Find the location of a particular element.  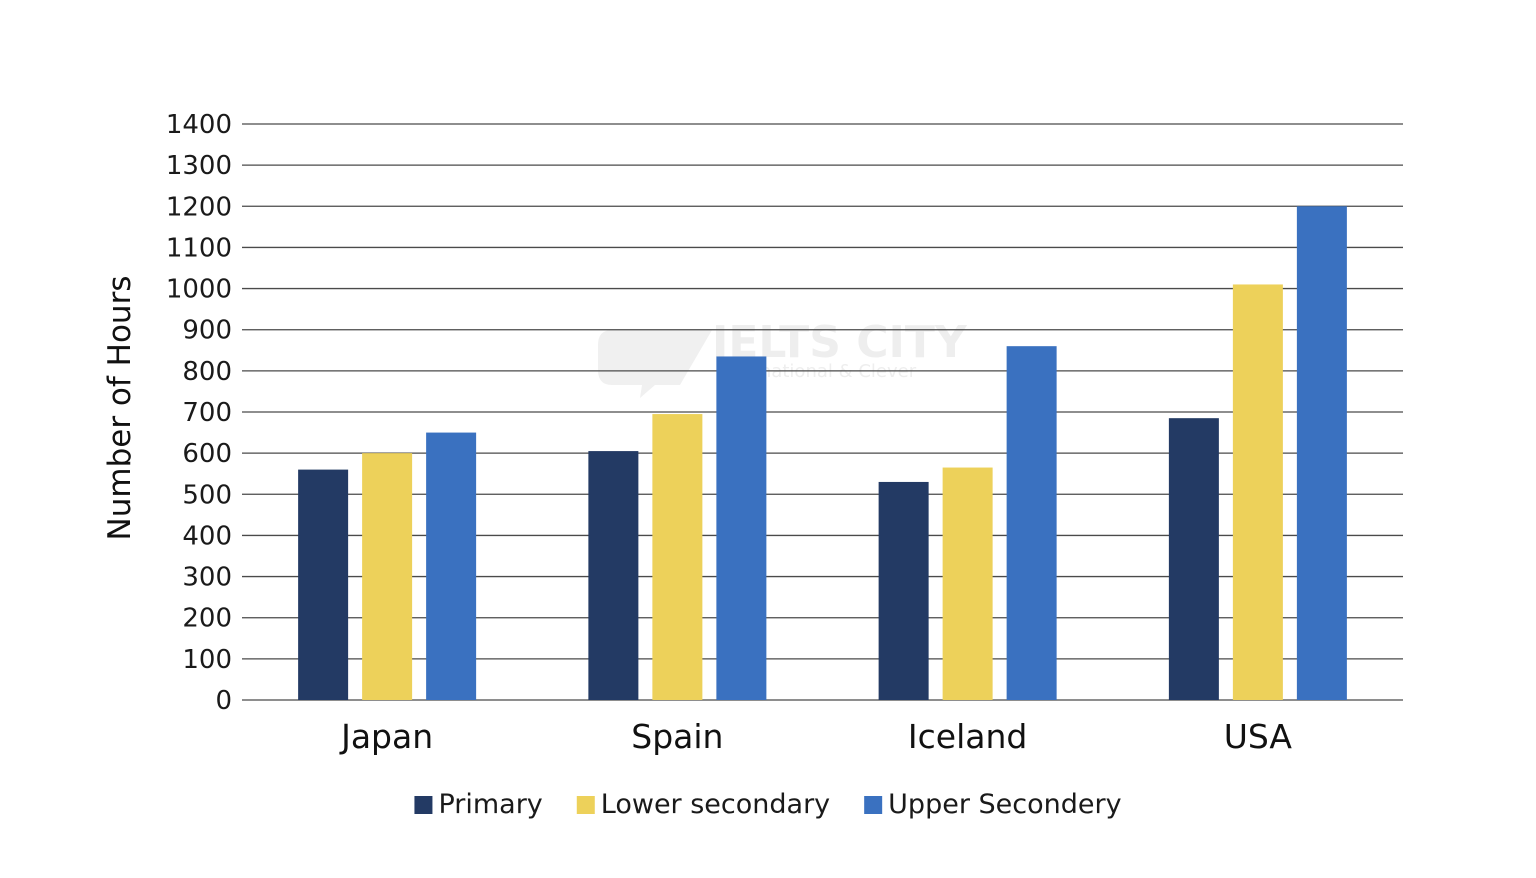

x-category-label: Iceland is located at coordinates (967, 736).